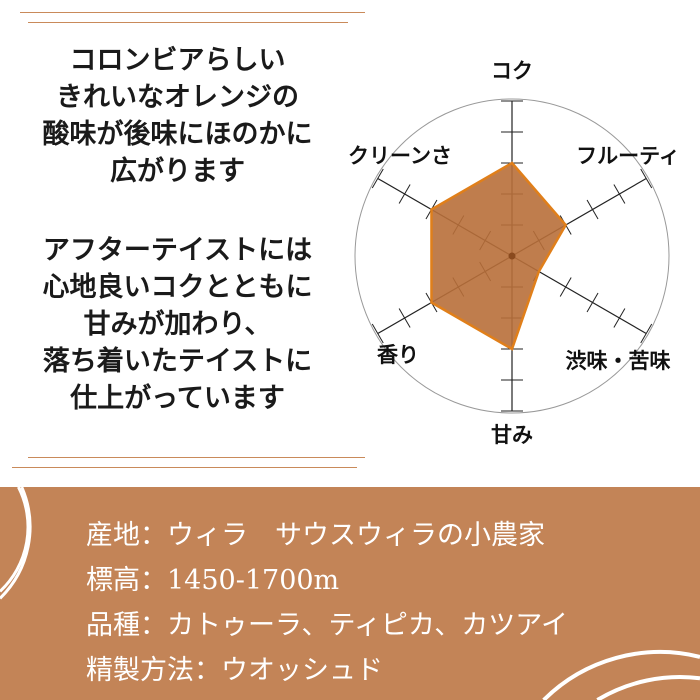  What do you see at coordinates (177, 361) in the screenshot?
I see `description-line: 落ち着いたテイストに` at bounding box center [177, 361].